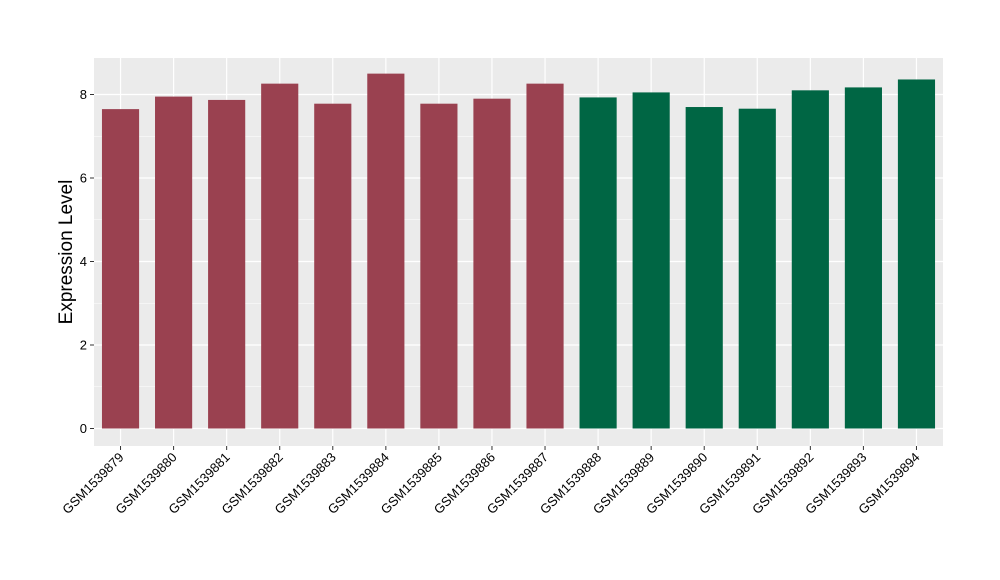  I want to click on bar-GSM1539880, so click(174, 262).